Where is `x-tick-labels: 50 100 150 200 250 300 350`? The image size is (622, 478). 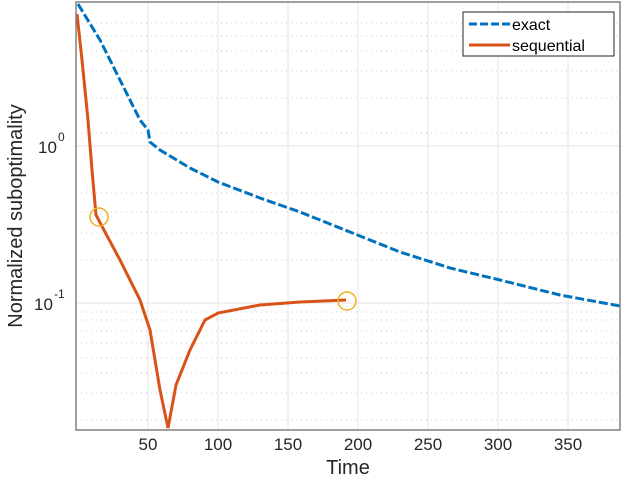 x-tick-labels: 50 100 150 200 250 300 350 is located at coordinates (361, 444).